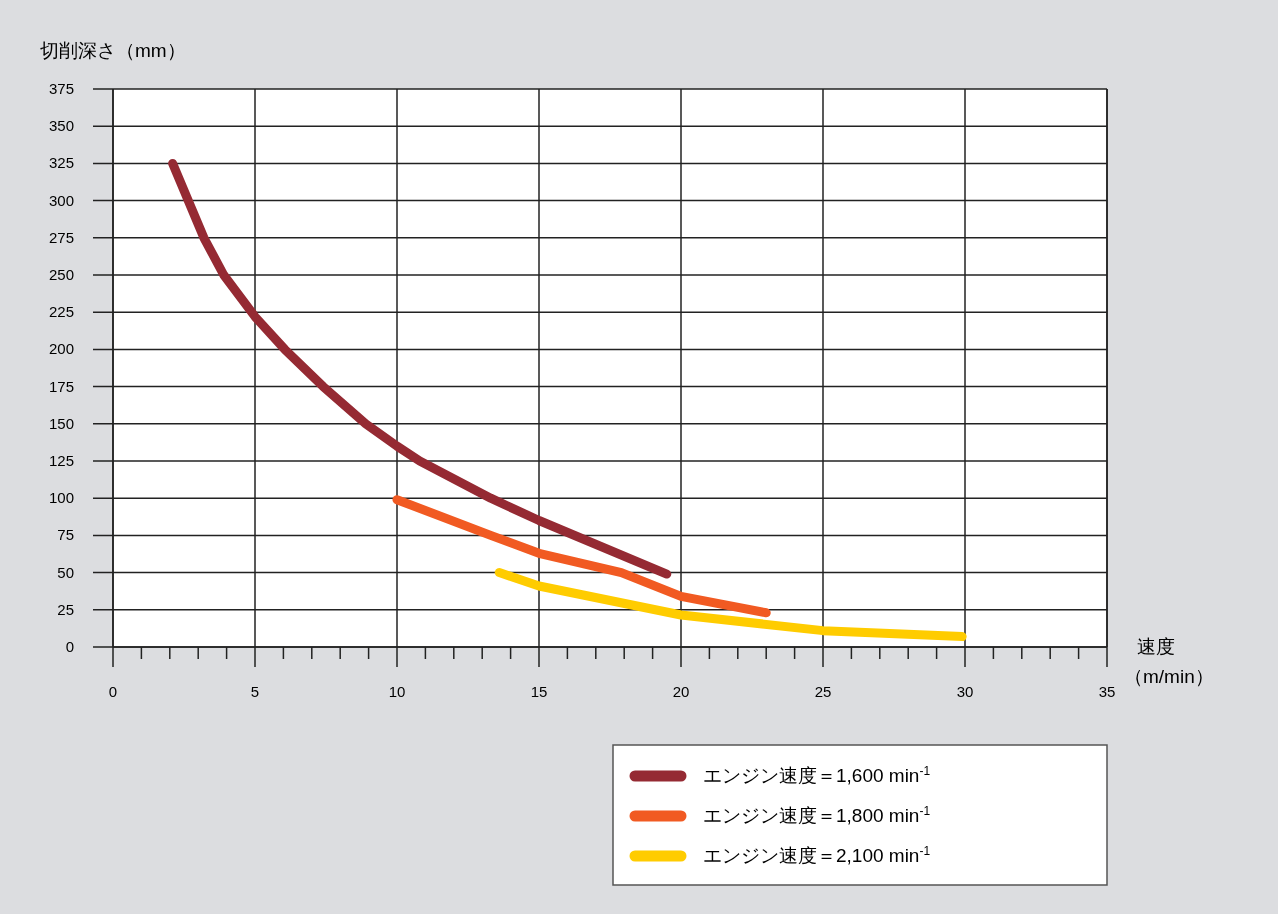 The height and width of the screenshot is (914, 1278). Describe the element at coordinates (65, 572) in the screenshot. I see `y-tick-label: 50` at that location.